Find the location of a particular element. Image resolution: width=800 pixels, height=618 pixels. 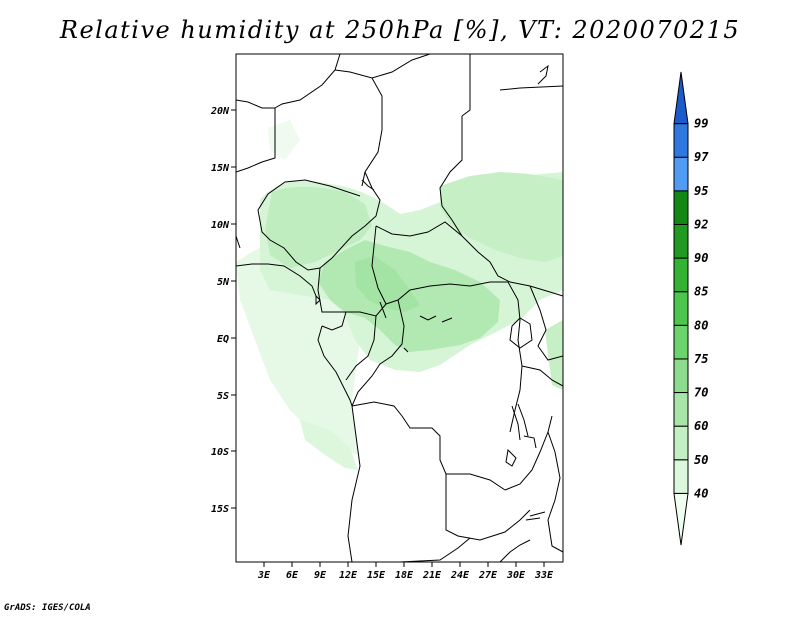

colorbar-swatches is located at coordinates (681, 308).